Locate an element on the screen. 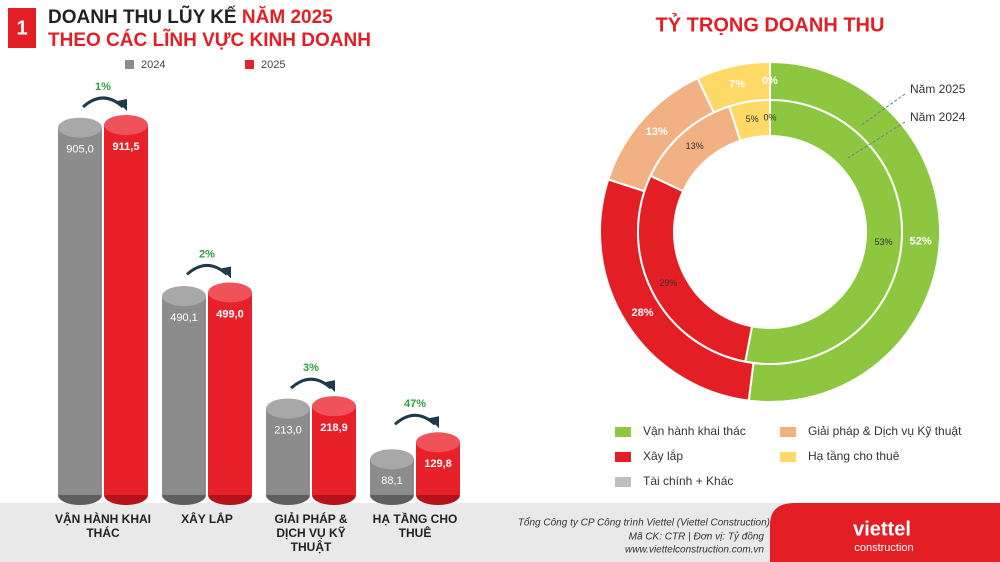  badge: 1 is located at coordinates (21, 28).